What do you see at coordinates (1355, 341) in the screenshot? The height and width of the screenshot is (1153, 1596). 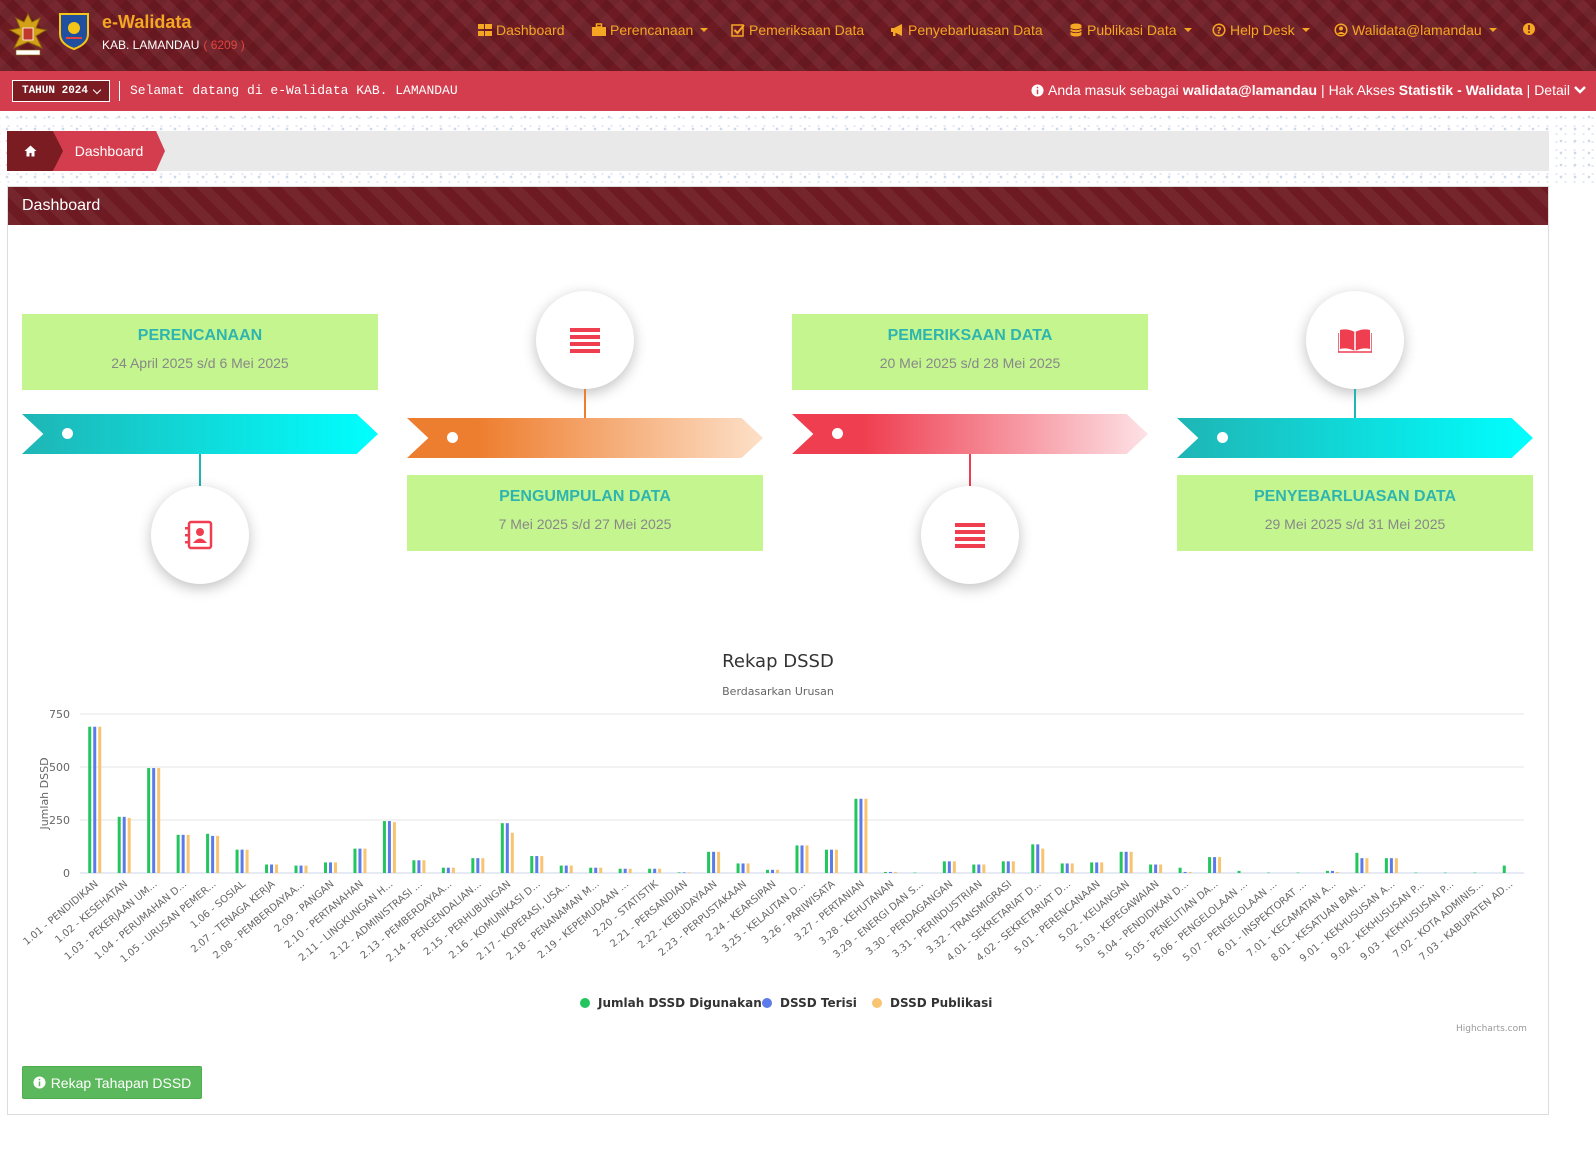 I see `book-icon` at bounding box center [1355, 341].